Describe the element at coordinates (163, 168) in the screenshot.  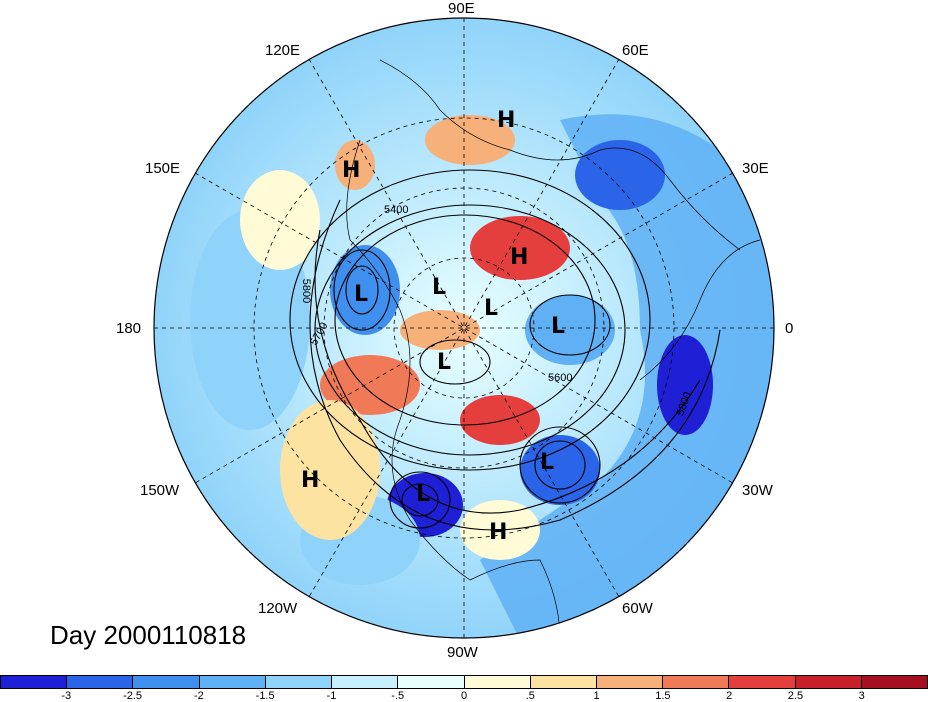
I see `lon-label-150e: 150E` at that location.